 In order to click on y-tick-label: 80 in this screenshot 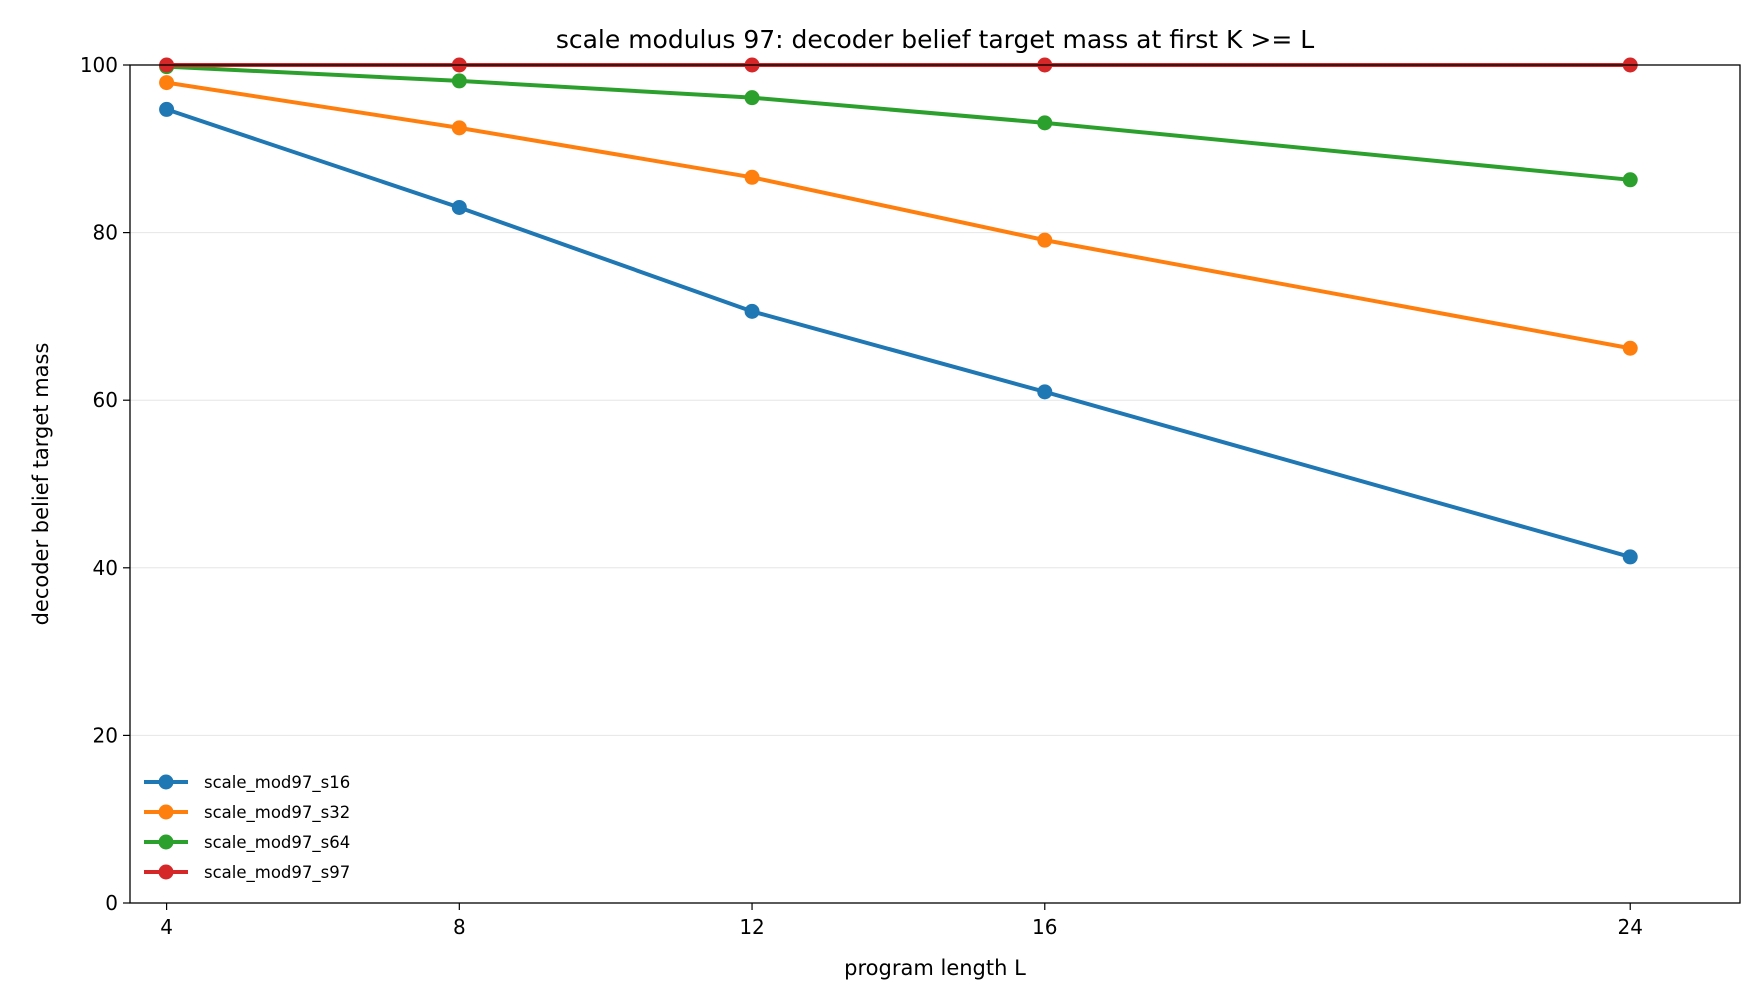, I will do `click(105, 233)`.